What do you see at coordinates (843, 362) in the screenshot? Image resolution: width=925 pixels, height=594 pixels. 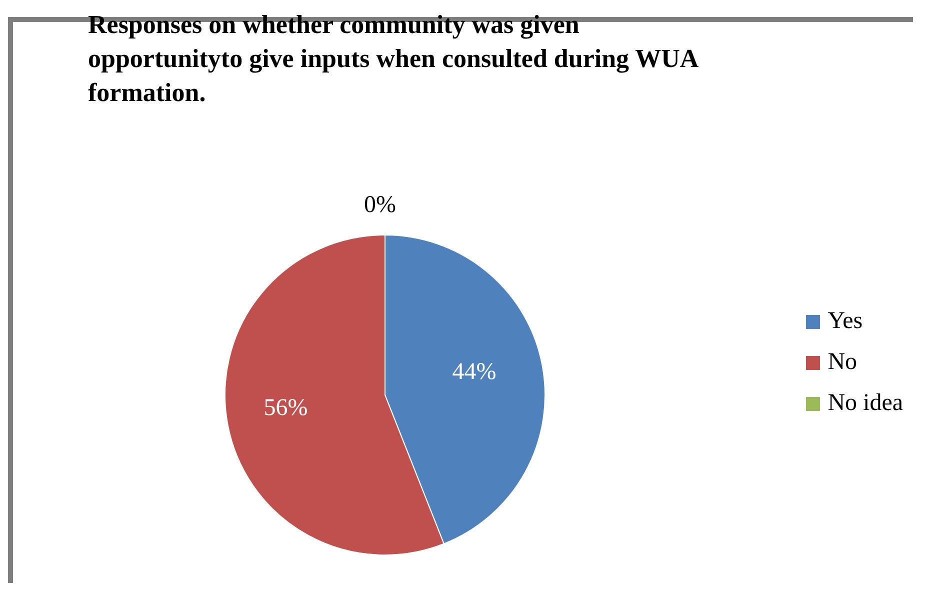 I see `legend-label: No` at bounding box center [843, 362].